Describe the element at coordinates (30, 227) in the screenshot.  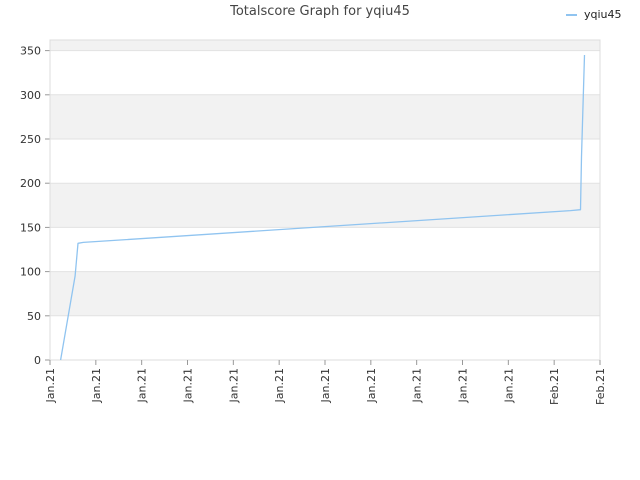
I see `y-tick-label: 150` at that location.